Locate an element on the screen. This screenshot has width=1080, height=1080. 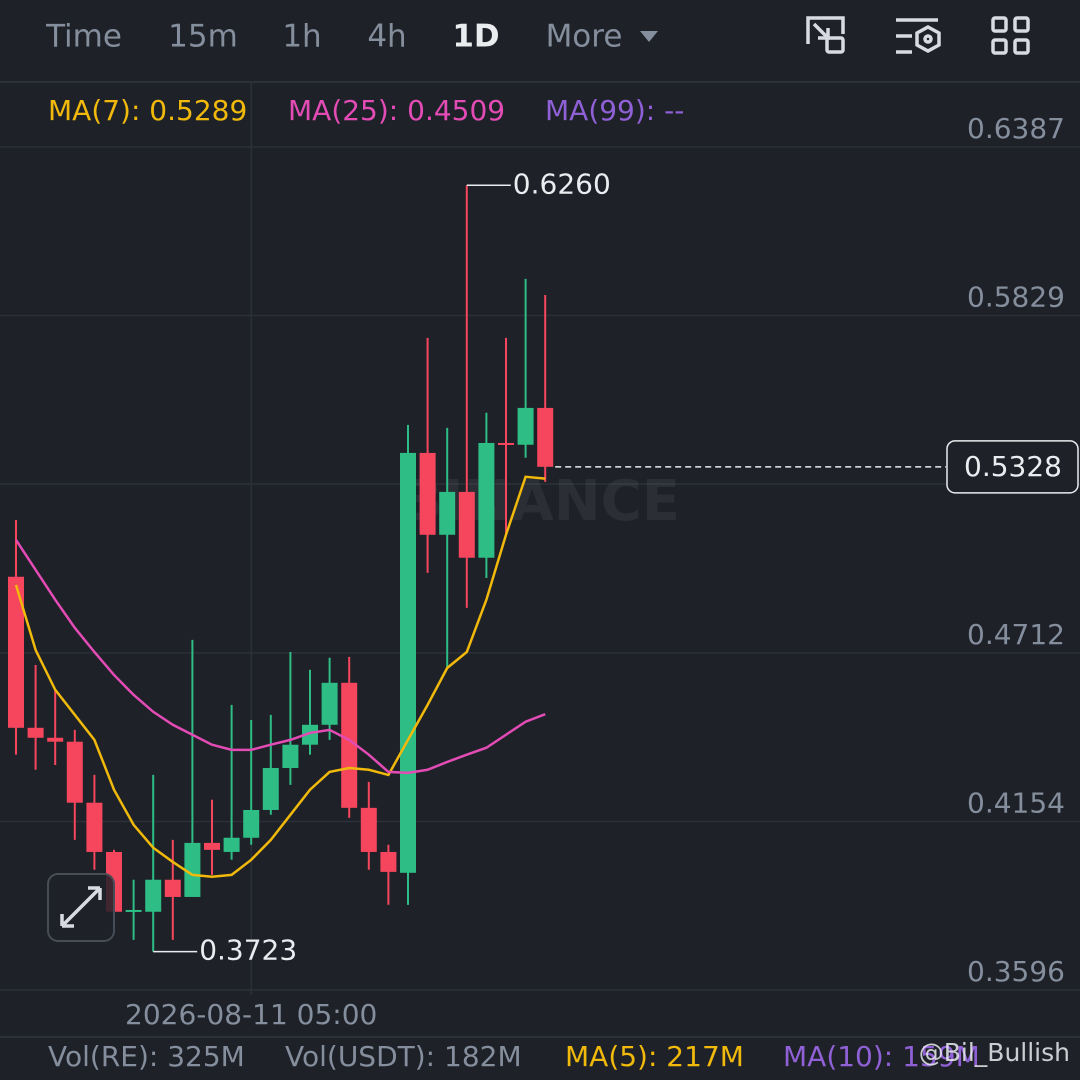
interval-tab: 1h is located at coordinates (301, 37).